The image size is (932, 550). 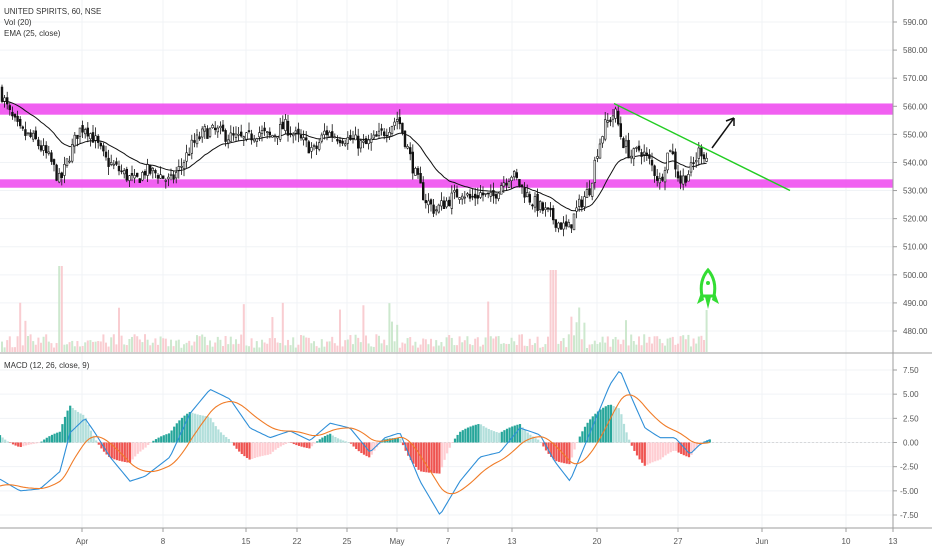 What do you see at coordinates (915, 191) in the screenshot?
I see `price-tick-label: 530.00` at bounding box center [915, 191].